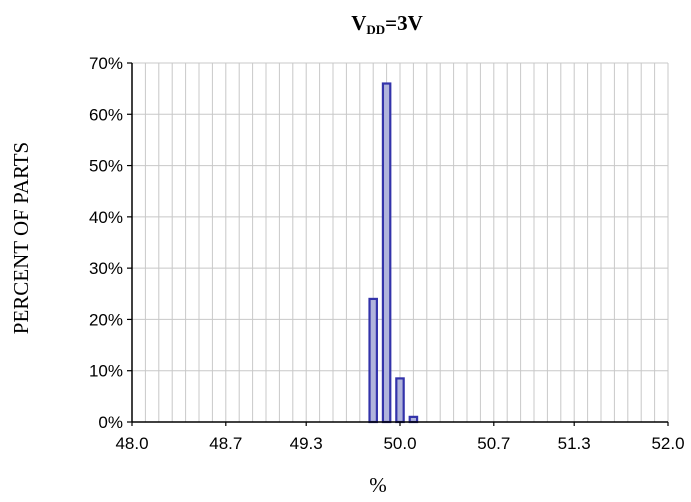  I want to click on x-axis-label: %, so click(378, 485).